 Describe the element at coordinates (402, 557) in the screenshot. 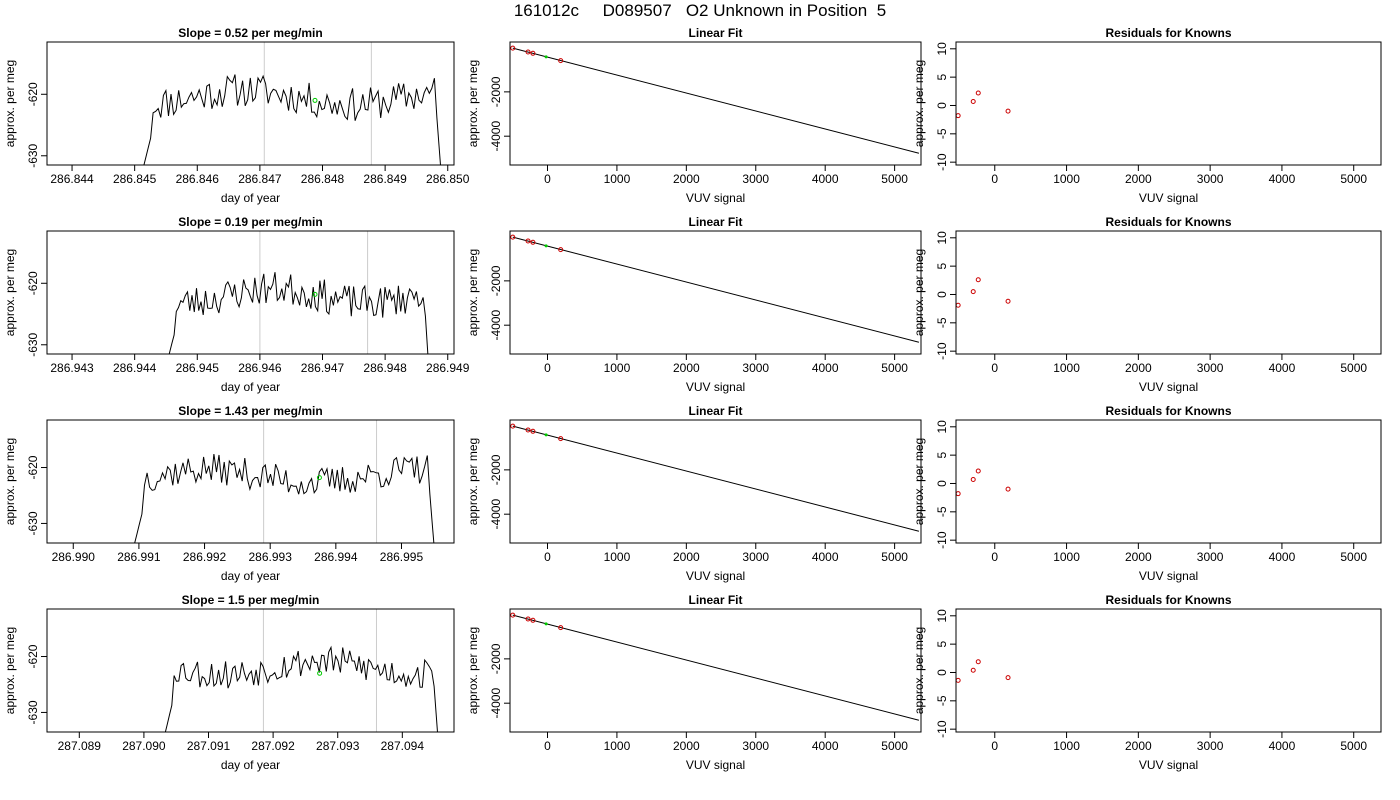

I see `x-tick-label: 286.995` at that location.